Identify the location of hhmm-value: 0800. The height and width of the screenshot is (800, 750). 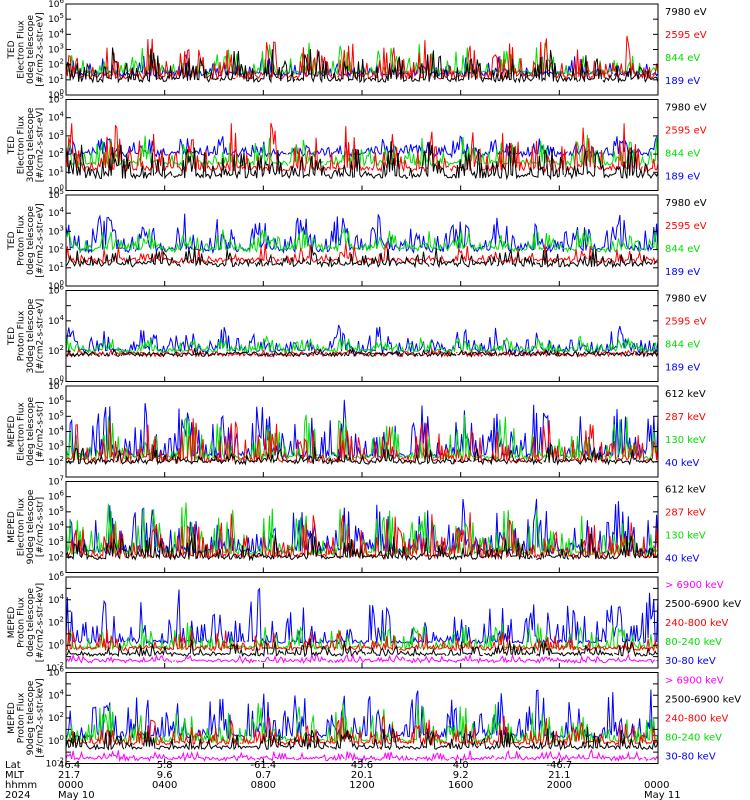
(263, 785).